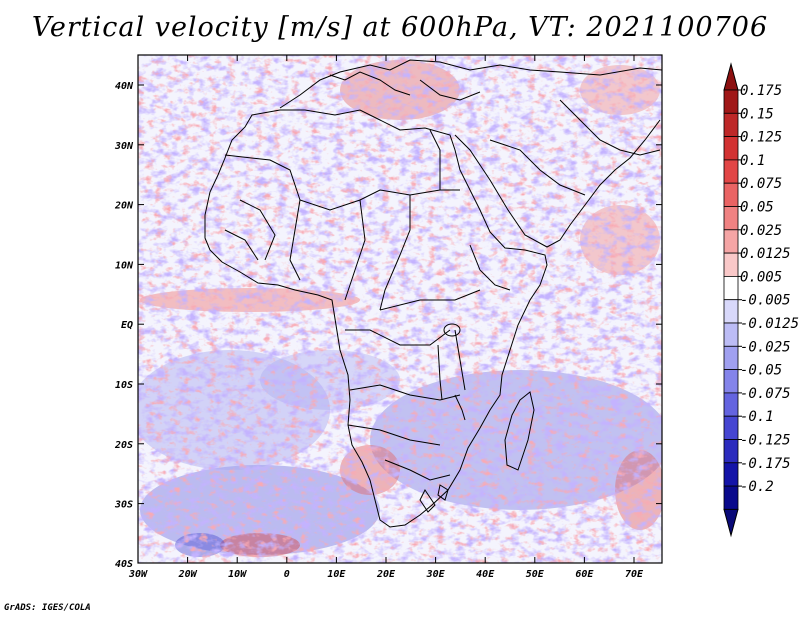 This screenshot has width=800, height=618. What do you see at coordinates (336, 574) in the screenshot?
I see `lon-label-10E: 10E` at bounding box center [336, 574].